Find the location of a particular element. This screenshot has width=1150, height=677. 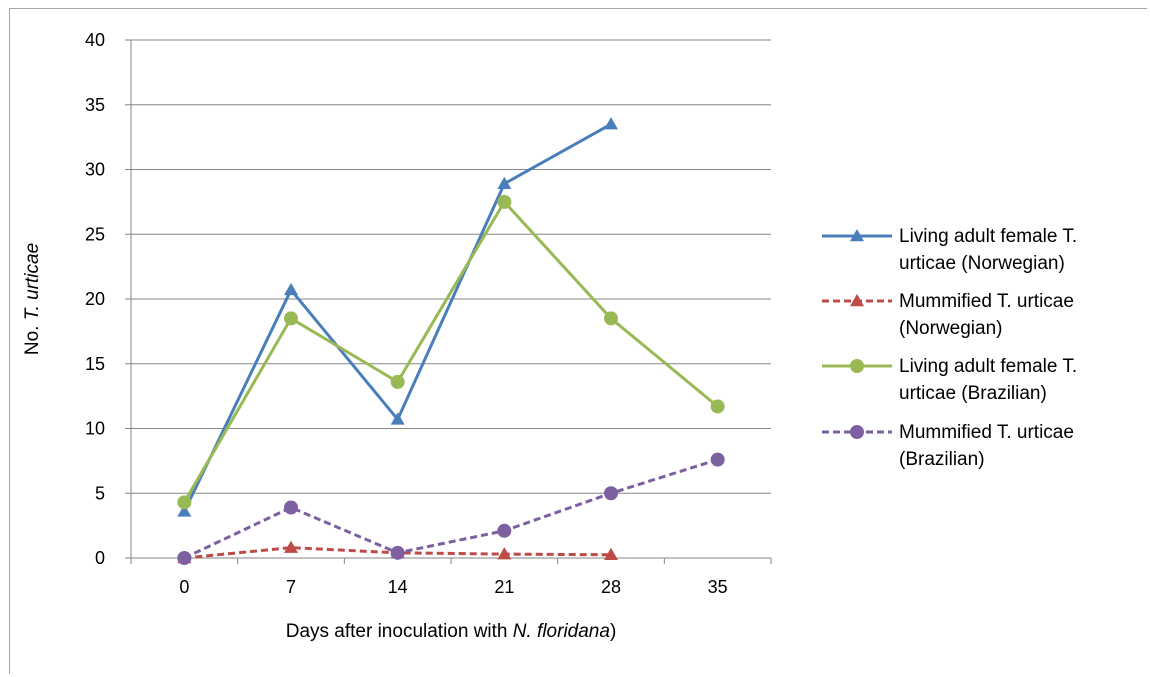

x-tick-labels: 0 7 14 21 28 35 is located at coordinates (453, 587).